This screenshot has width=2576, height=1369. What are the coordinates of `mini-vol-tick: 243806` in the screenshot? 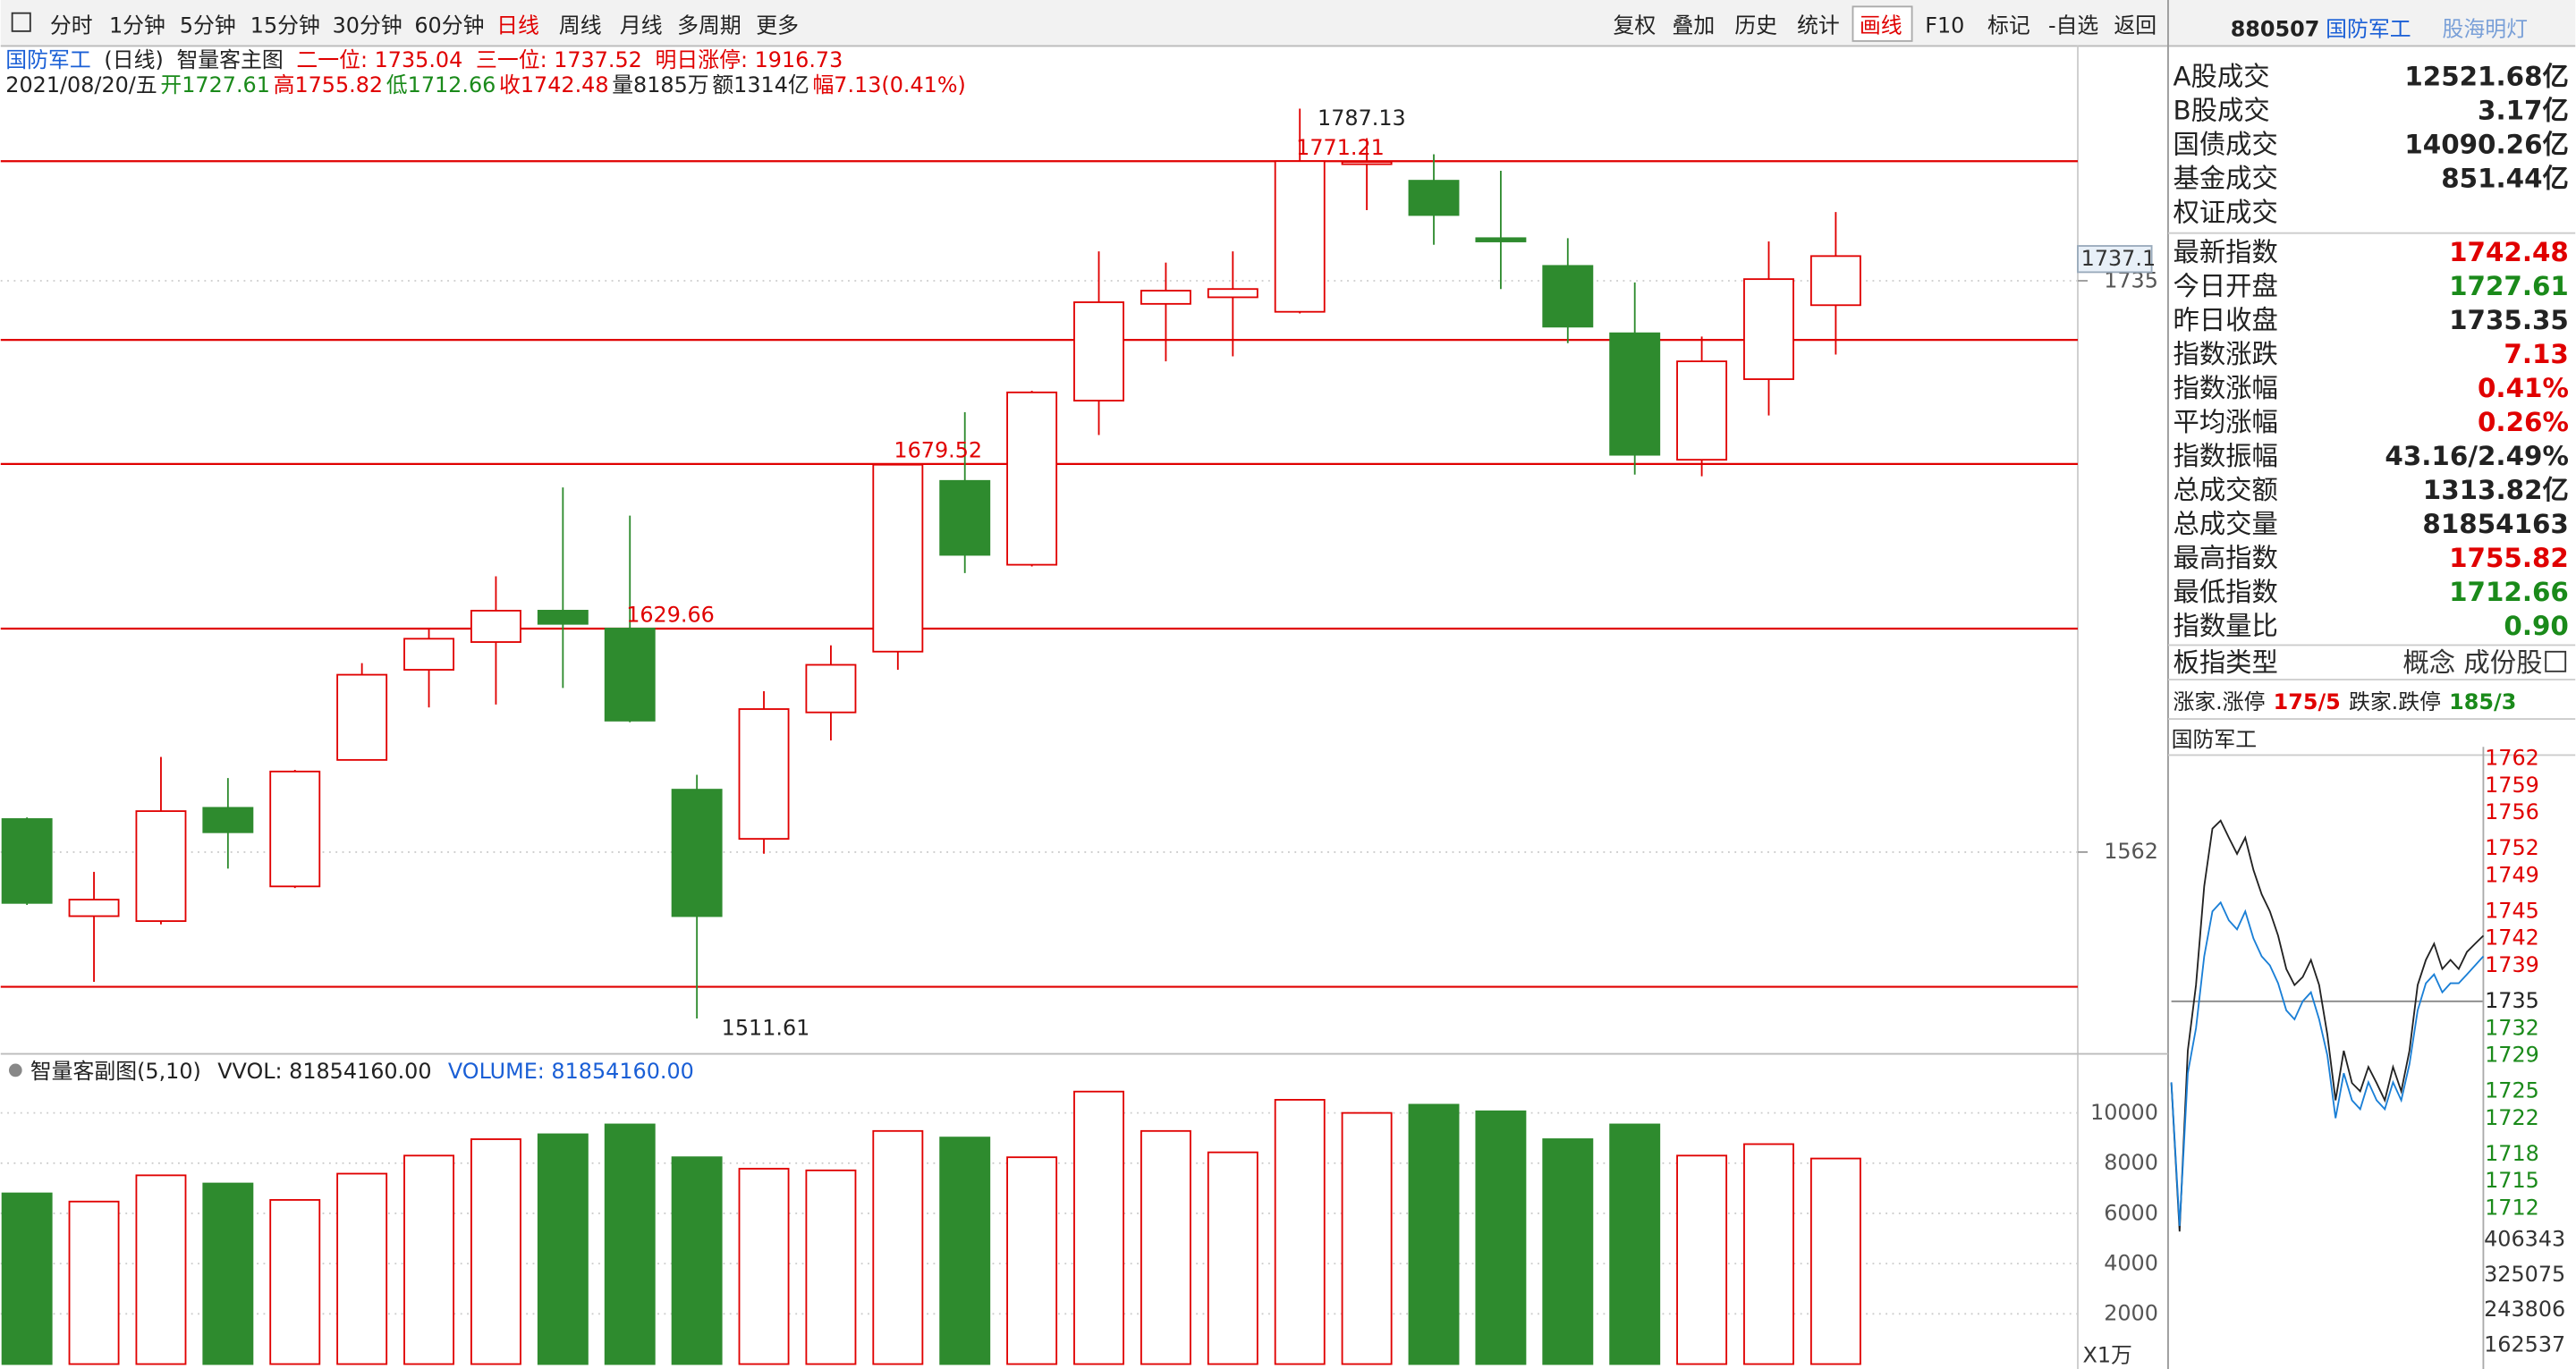 It's located at (2524, 1309).